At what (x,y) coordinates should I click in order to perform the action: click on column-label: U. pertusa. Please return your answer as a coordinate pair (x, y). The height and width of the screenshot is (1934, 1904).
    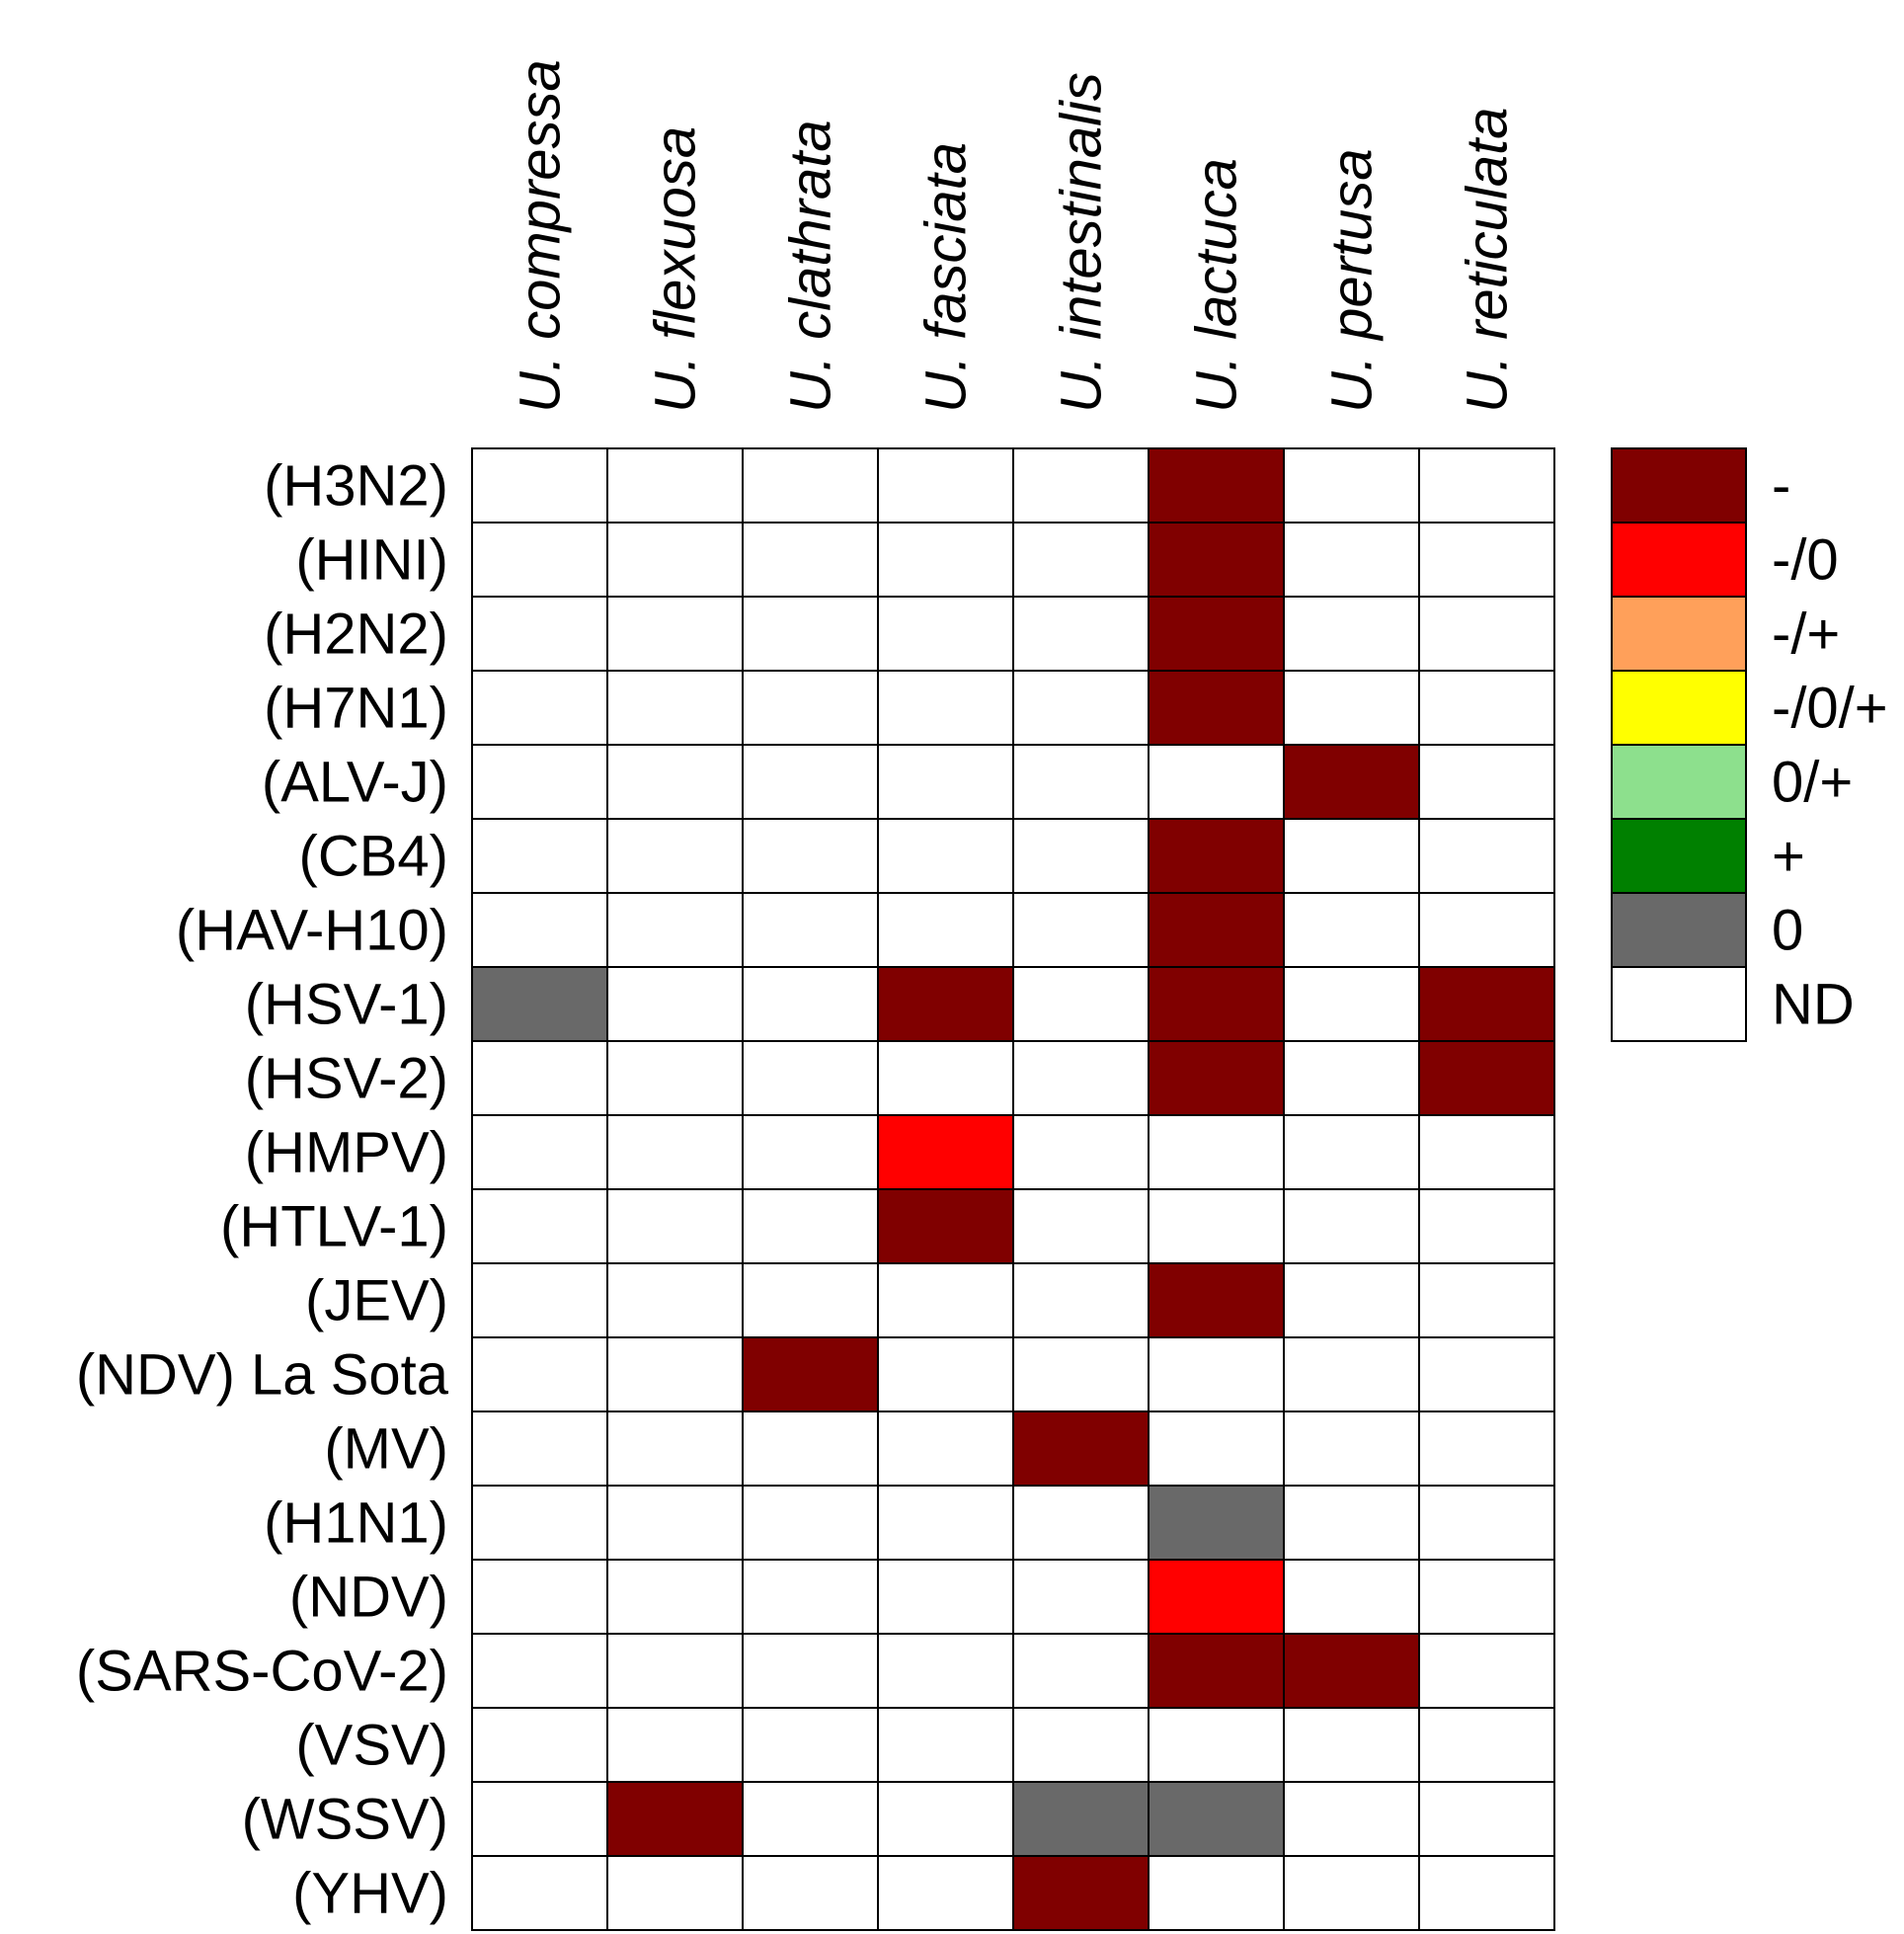
    Looking at the image, I should click on (1352, 280).